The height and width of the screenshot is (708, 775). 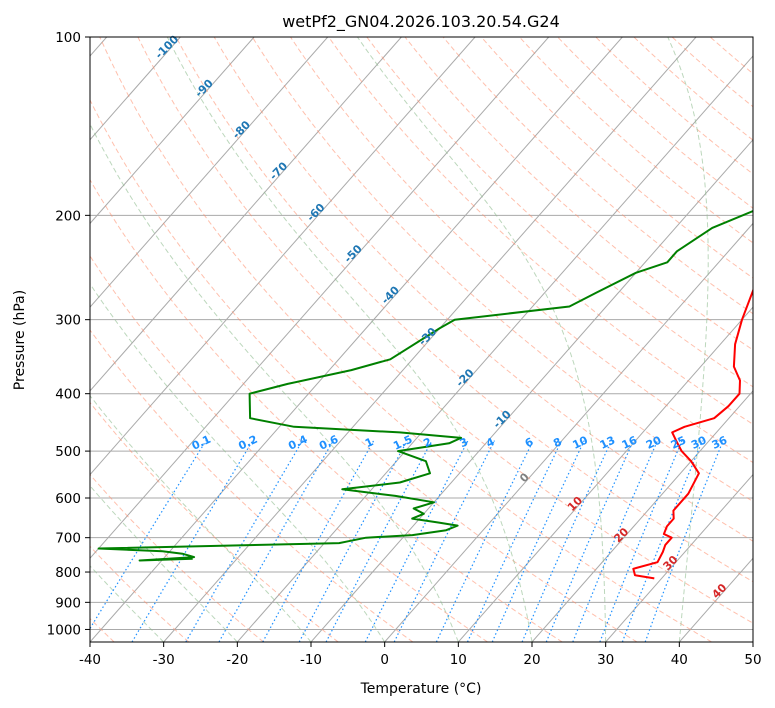 I want to click on y-tick-label: 600, so click(x=68, y=499).